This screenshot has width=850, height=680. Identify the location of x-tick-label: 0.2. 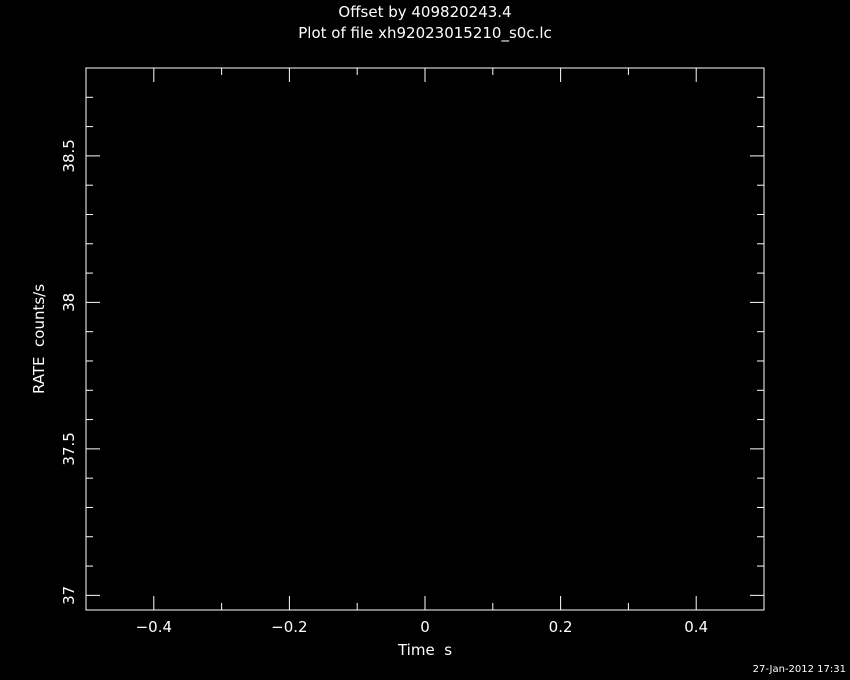
(561, 627).